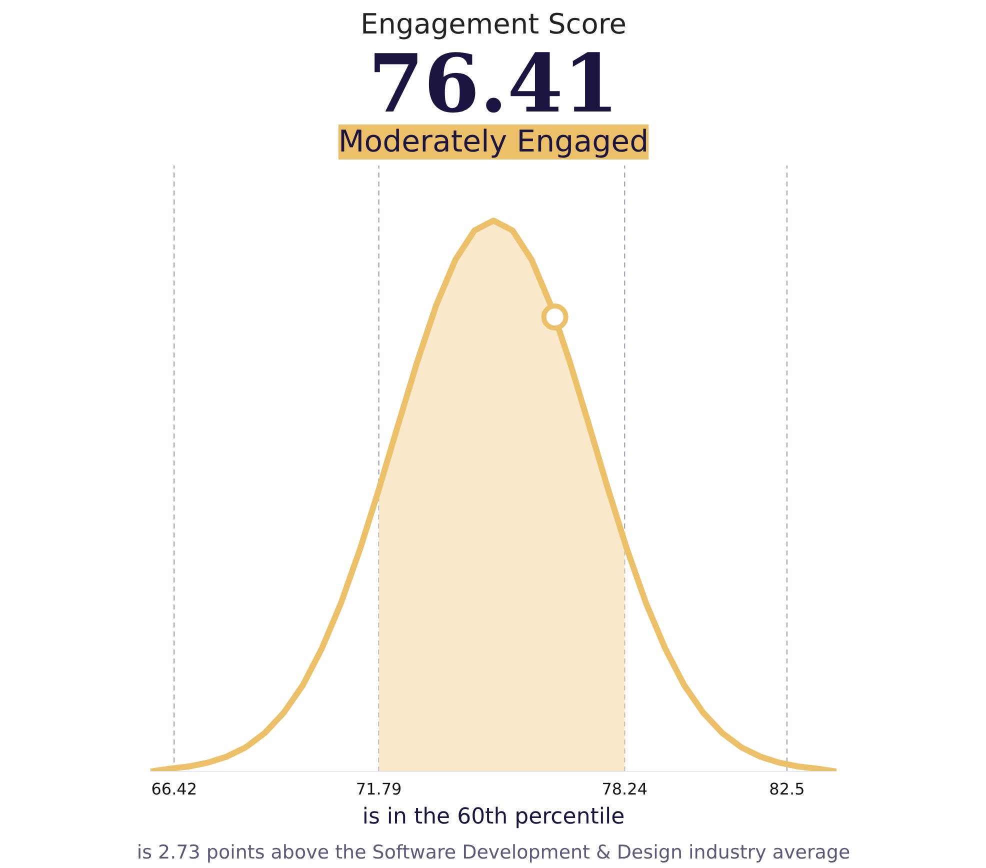  What do you see at coordinates (625, 789) in the screenshot?
I see `x-tick-label: 78.24` at bounding box center [625, 789].